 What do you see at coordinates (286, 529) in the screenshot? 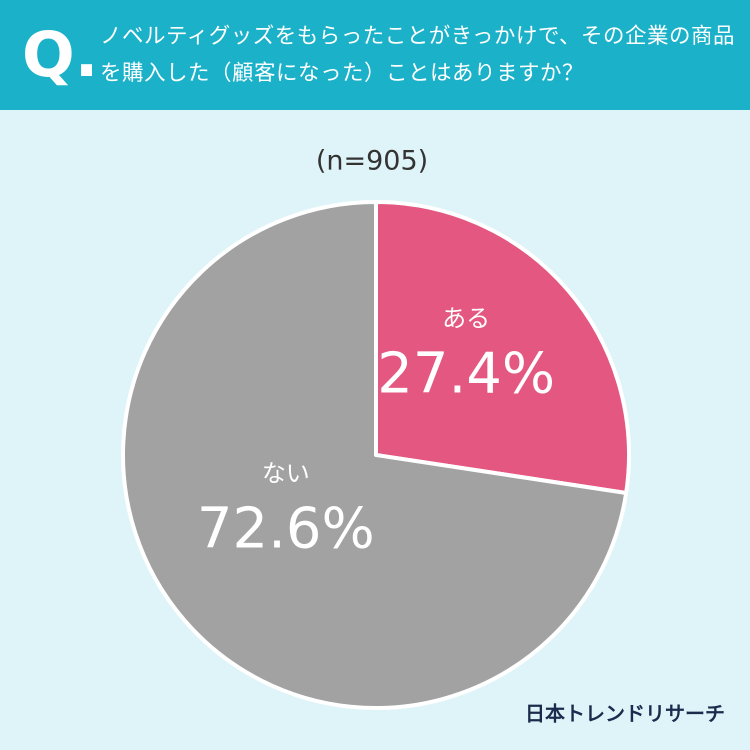
I see `value-label: 72.6%` at bounding box center [286, 529].